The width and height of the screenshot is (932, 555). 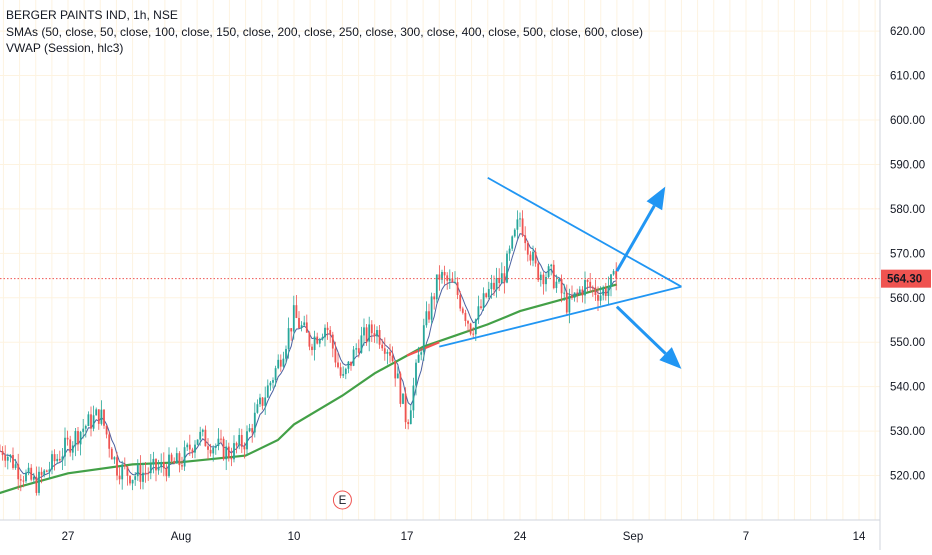 What do you see at coordinates (65, 48) in the screenshot?
I see `vwap-legend: VWAP (Session, hlc3)` at bounding box center [65, 48].